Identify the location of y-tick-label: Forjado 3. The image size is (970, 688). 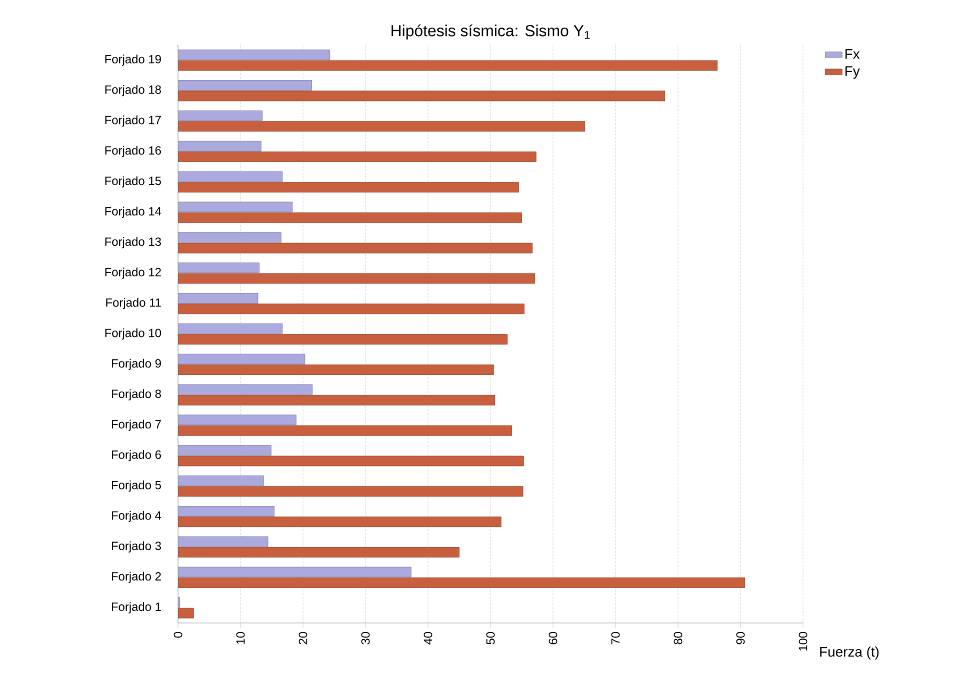
(136, 547).